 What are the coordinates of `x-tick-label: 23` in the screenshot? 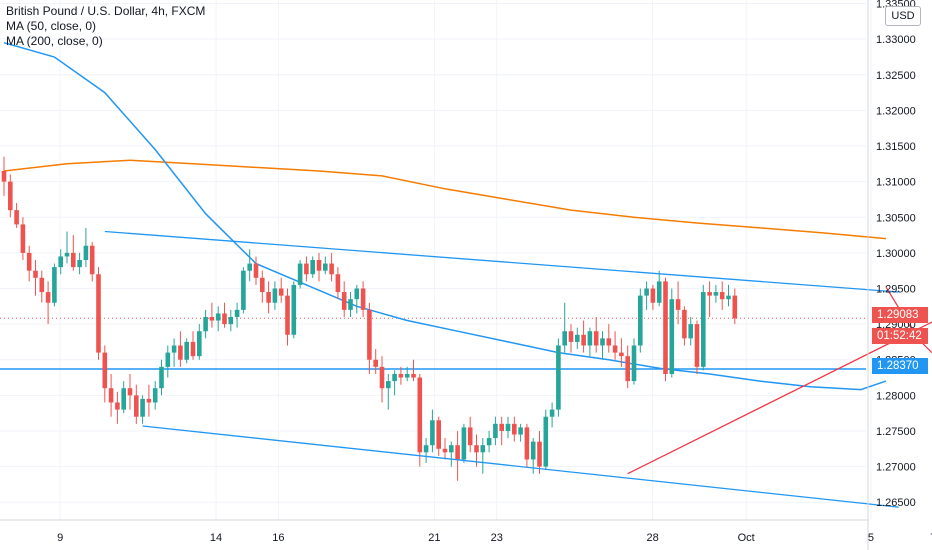 It's located at (497, 538).